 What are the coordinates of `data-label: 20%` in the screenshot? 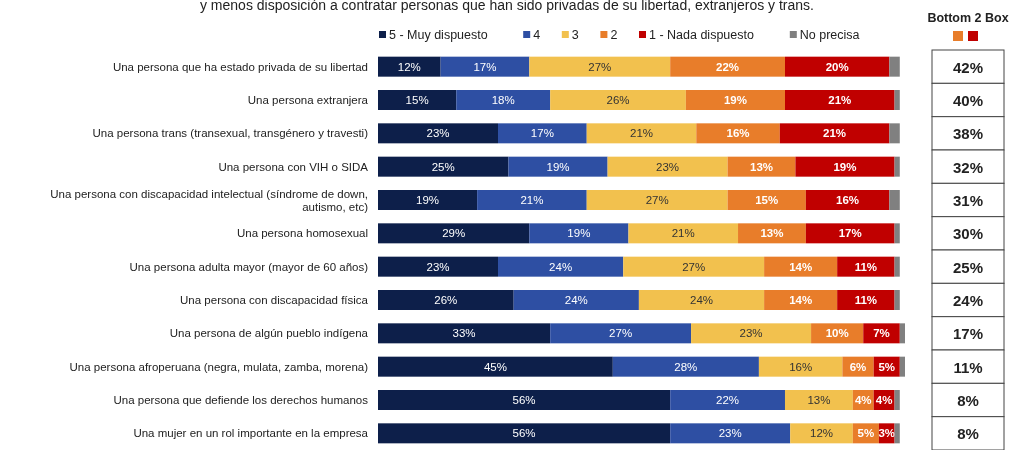 It's located at (837, 66).